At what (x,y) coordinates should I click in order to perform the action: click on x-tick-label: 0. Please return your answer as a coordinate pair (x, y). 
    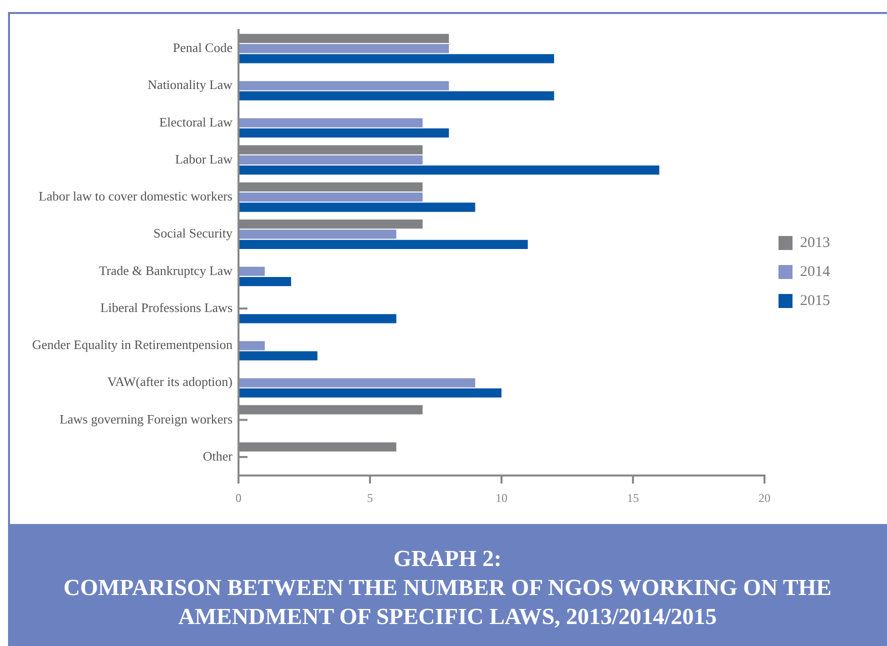
    Looking at the image, I should click on (239, 497).